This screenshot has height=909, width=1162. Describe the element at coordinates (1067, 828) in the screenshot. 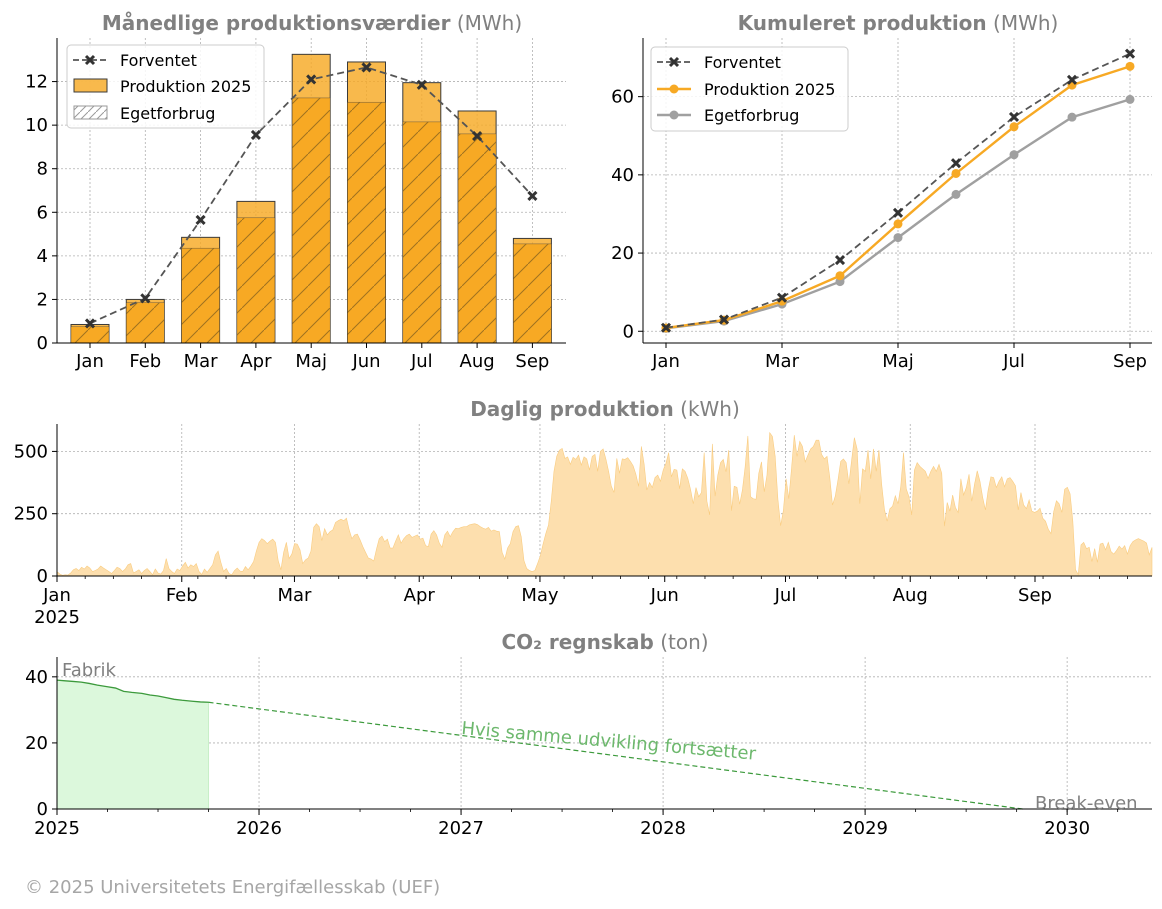

I see `x-tick-label: 2030` at that location.